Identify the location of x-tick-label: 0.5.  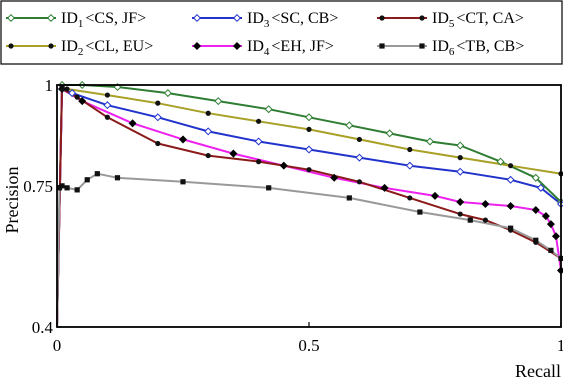
(308, 345).